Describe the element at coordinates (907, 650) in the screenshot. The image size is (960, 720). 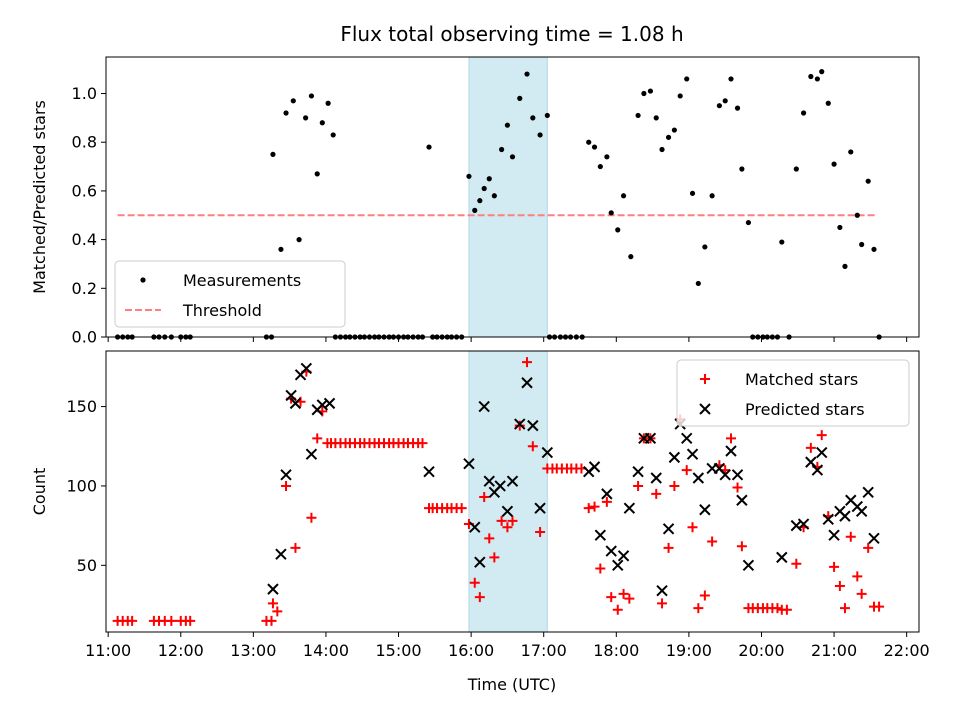
I see `x-tick-label: 22:00` at that location.